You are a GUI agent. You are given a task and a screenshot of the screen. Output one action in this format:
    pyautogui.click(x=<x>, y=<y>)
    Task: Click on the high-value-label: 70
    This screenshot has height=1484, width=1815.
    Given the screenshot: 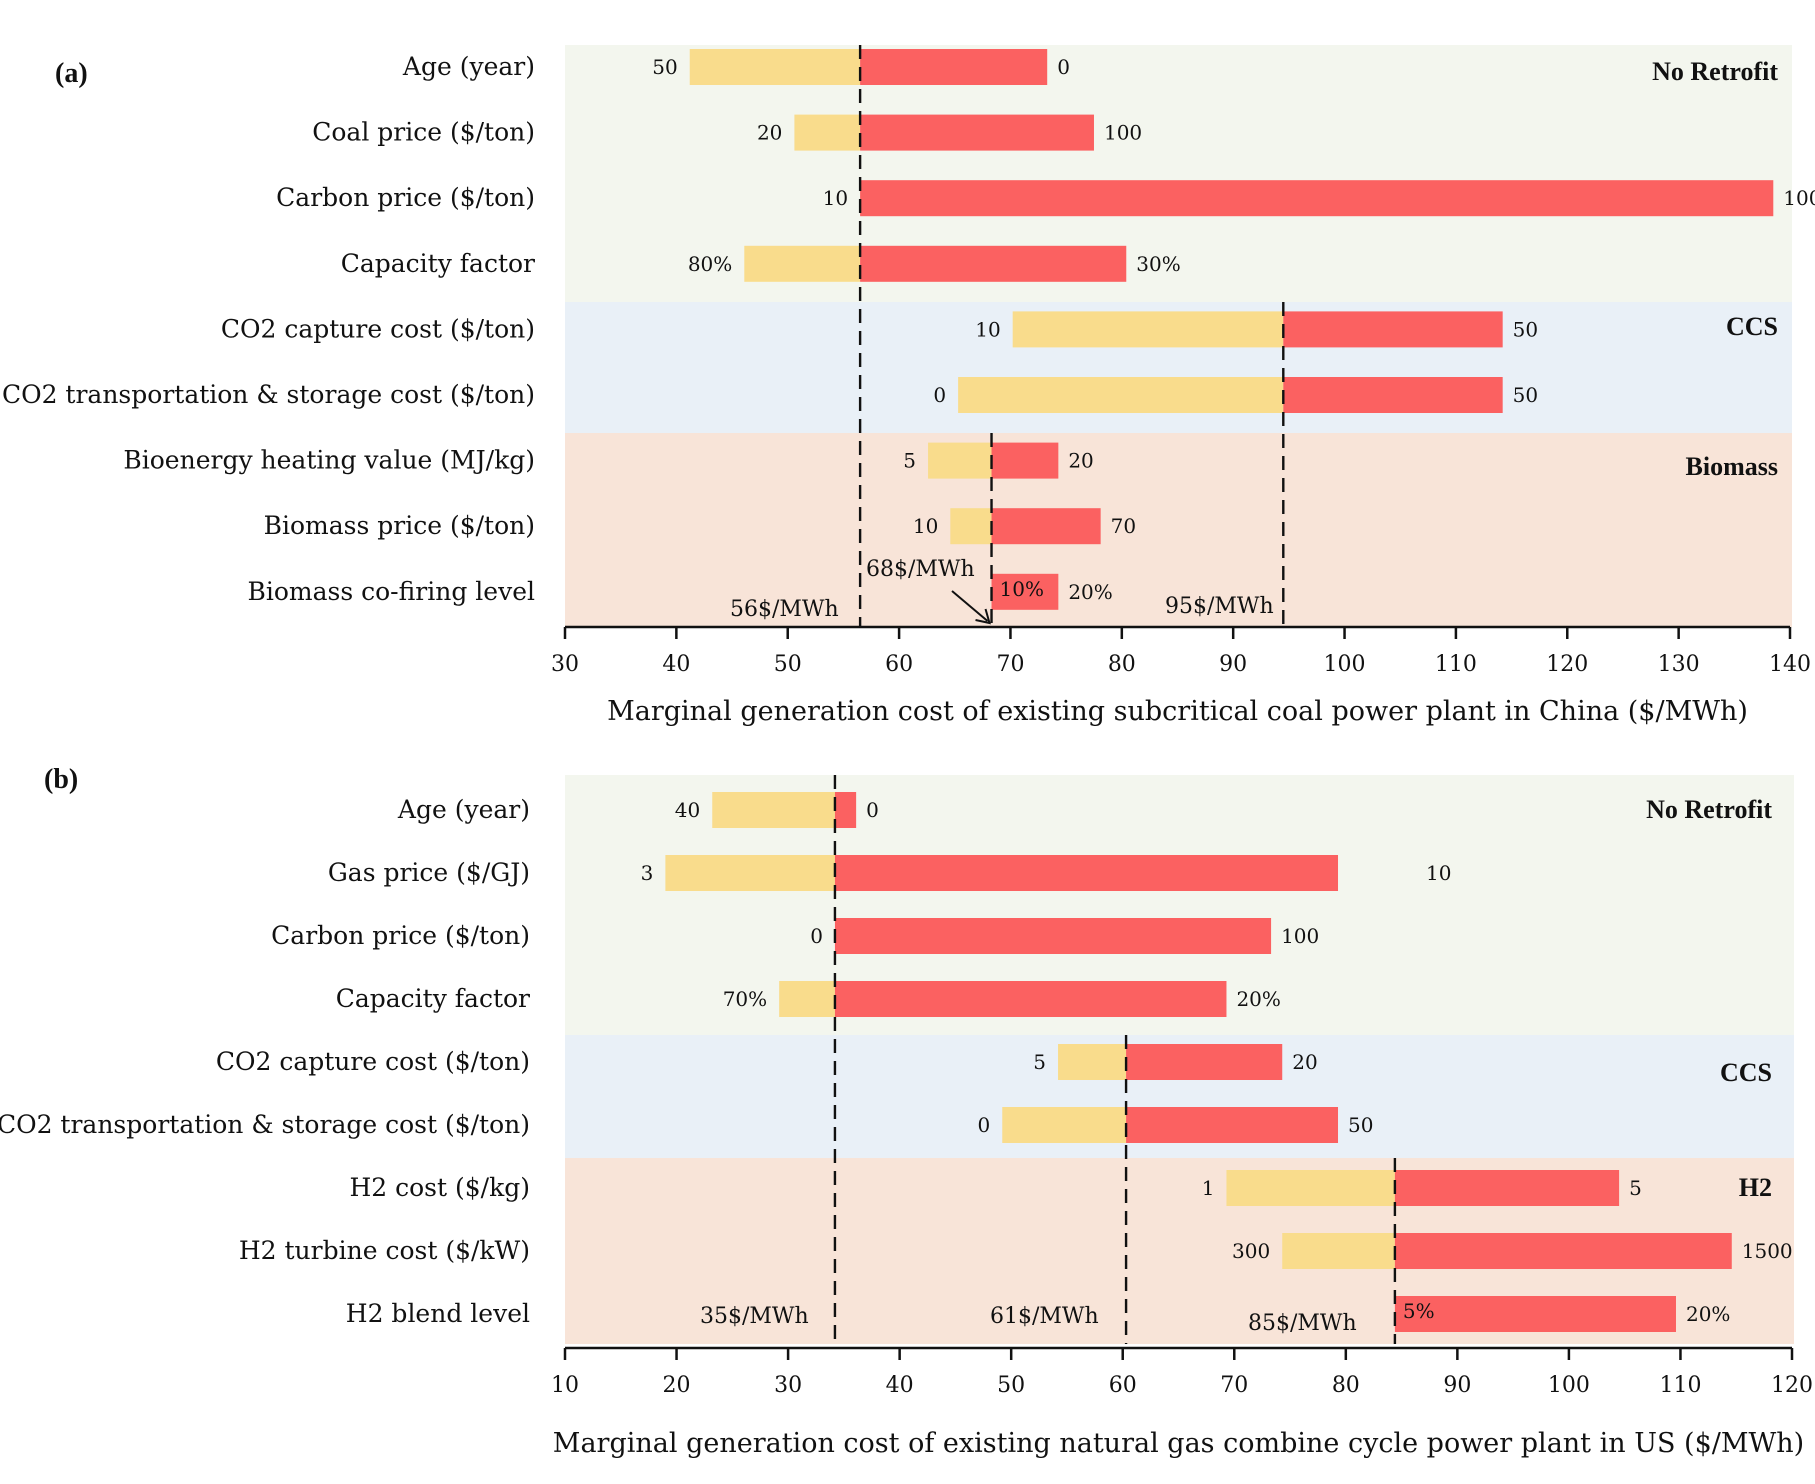 What is the action you would take?
    pyautogui.click(x=1123, y=526)
    